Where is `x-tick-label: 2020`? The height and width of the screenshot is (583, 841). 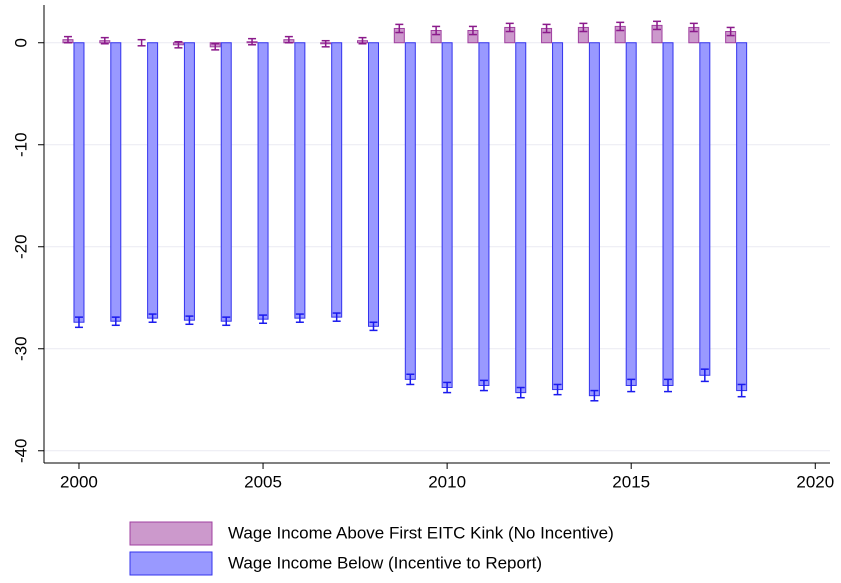 x-tick-label: 2020 is located at coordinates (815, 481).